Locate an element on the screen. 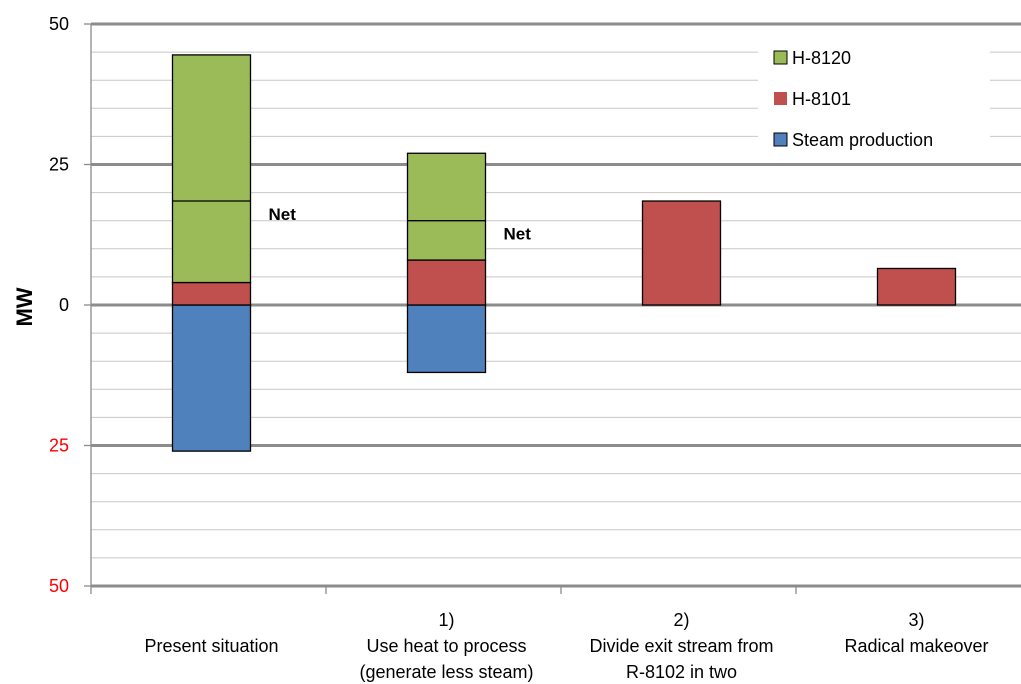 Image resolution: width=1021 pixels, height=684 pixels. y-tick-label: 0 is located at coordinates (64, 305).